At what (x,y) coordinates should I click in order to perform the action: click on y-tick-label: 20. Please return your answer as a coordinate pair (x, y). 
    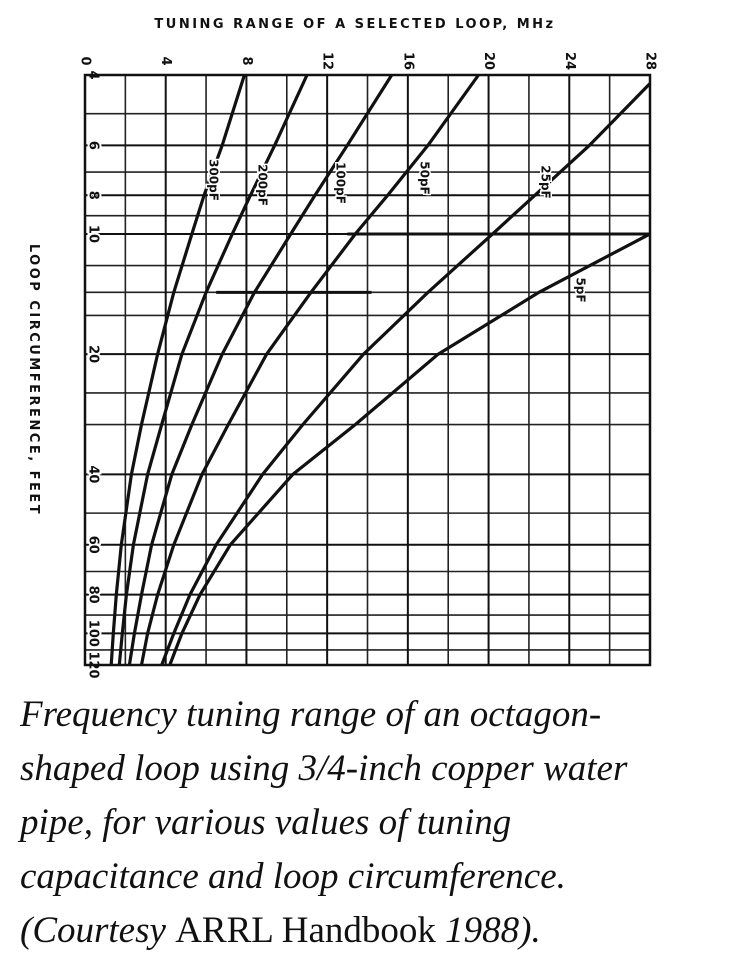
    Looking at the image, I should click on (93, 354).